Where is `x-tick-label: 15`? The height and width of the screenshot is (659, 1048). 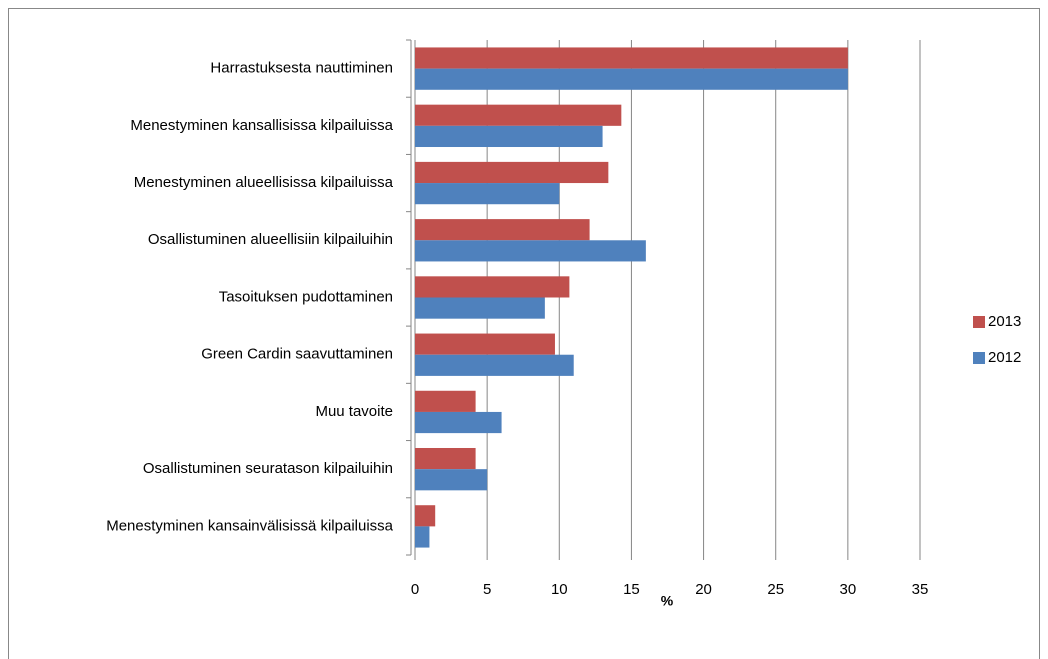 x-tick-label: 15 is located at coordinates (631, 589).